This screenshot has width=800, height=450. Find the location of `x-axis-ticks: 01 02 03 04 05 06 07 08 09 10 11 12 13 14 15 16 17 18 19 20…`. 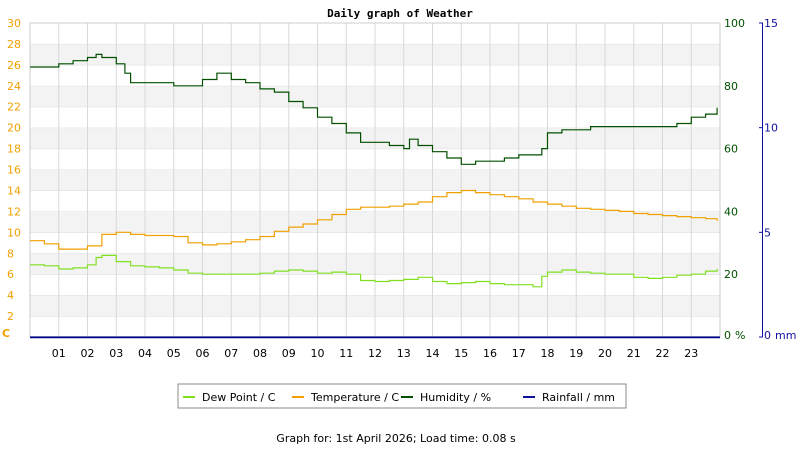

x-axis-ticks: 01 02 03 04 05 06 07 08 09 10 11 12 13 14 15 16 17 18 19 20… is located at coordinates (375, 353).